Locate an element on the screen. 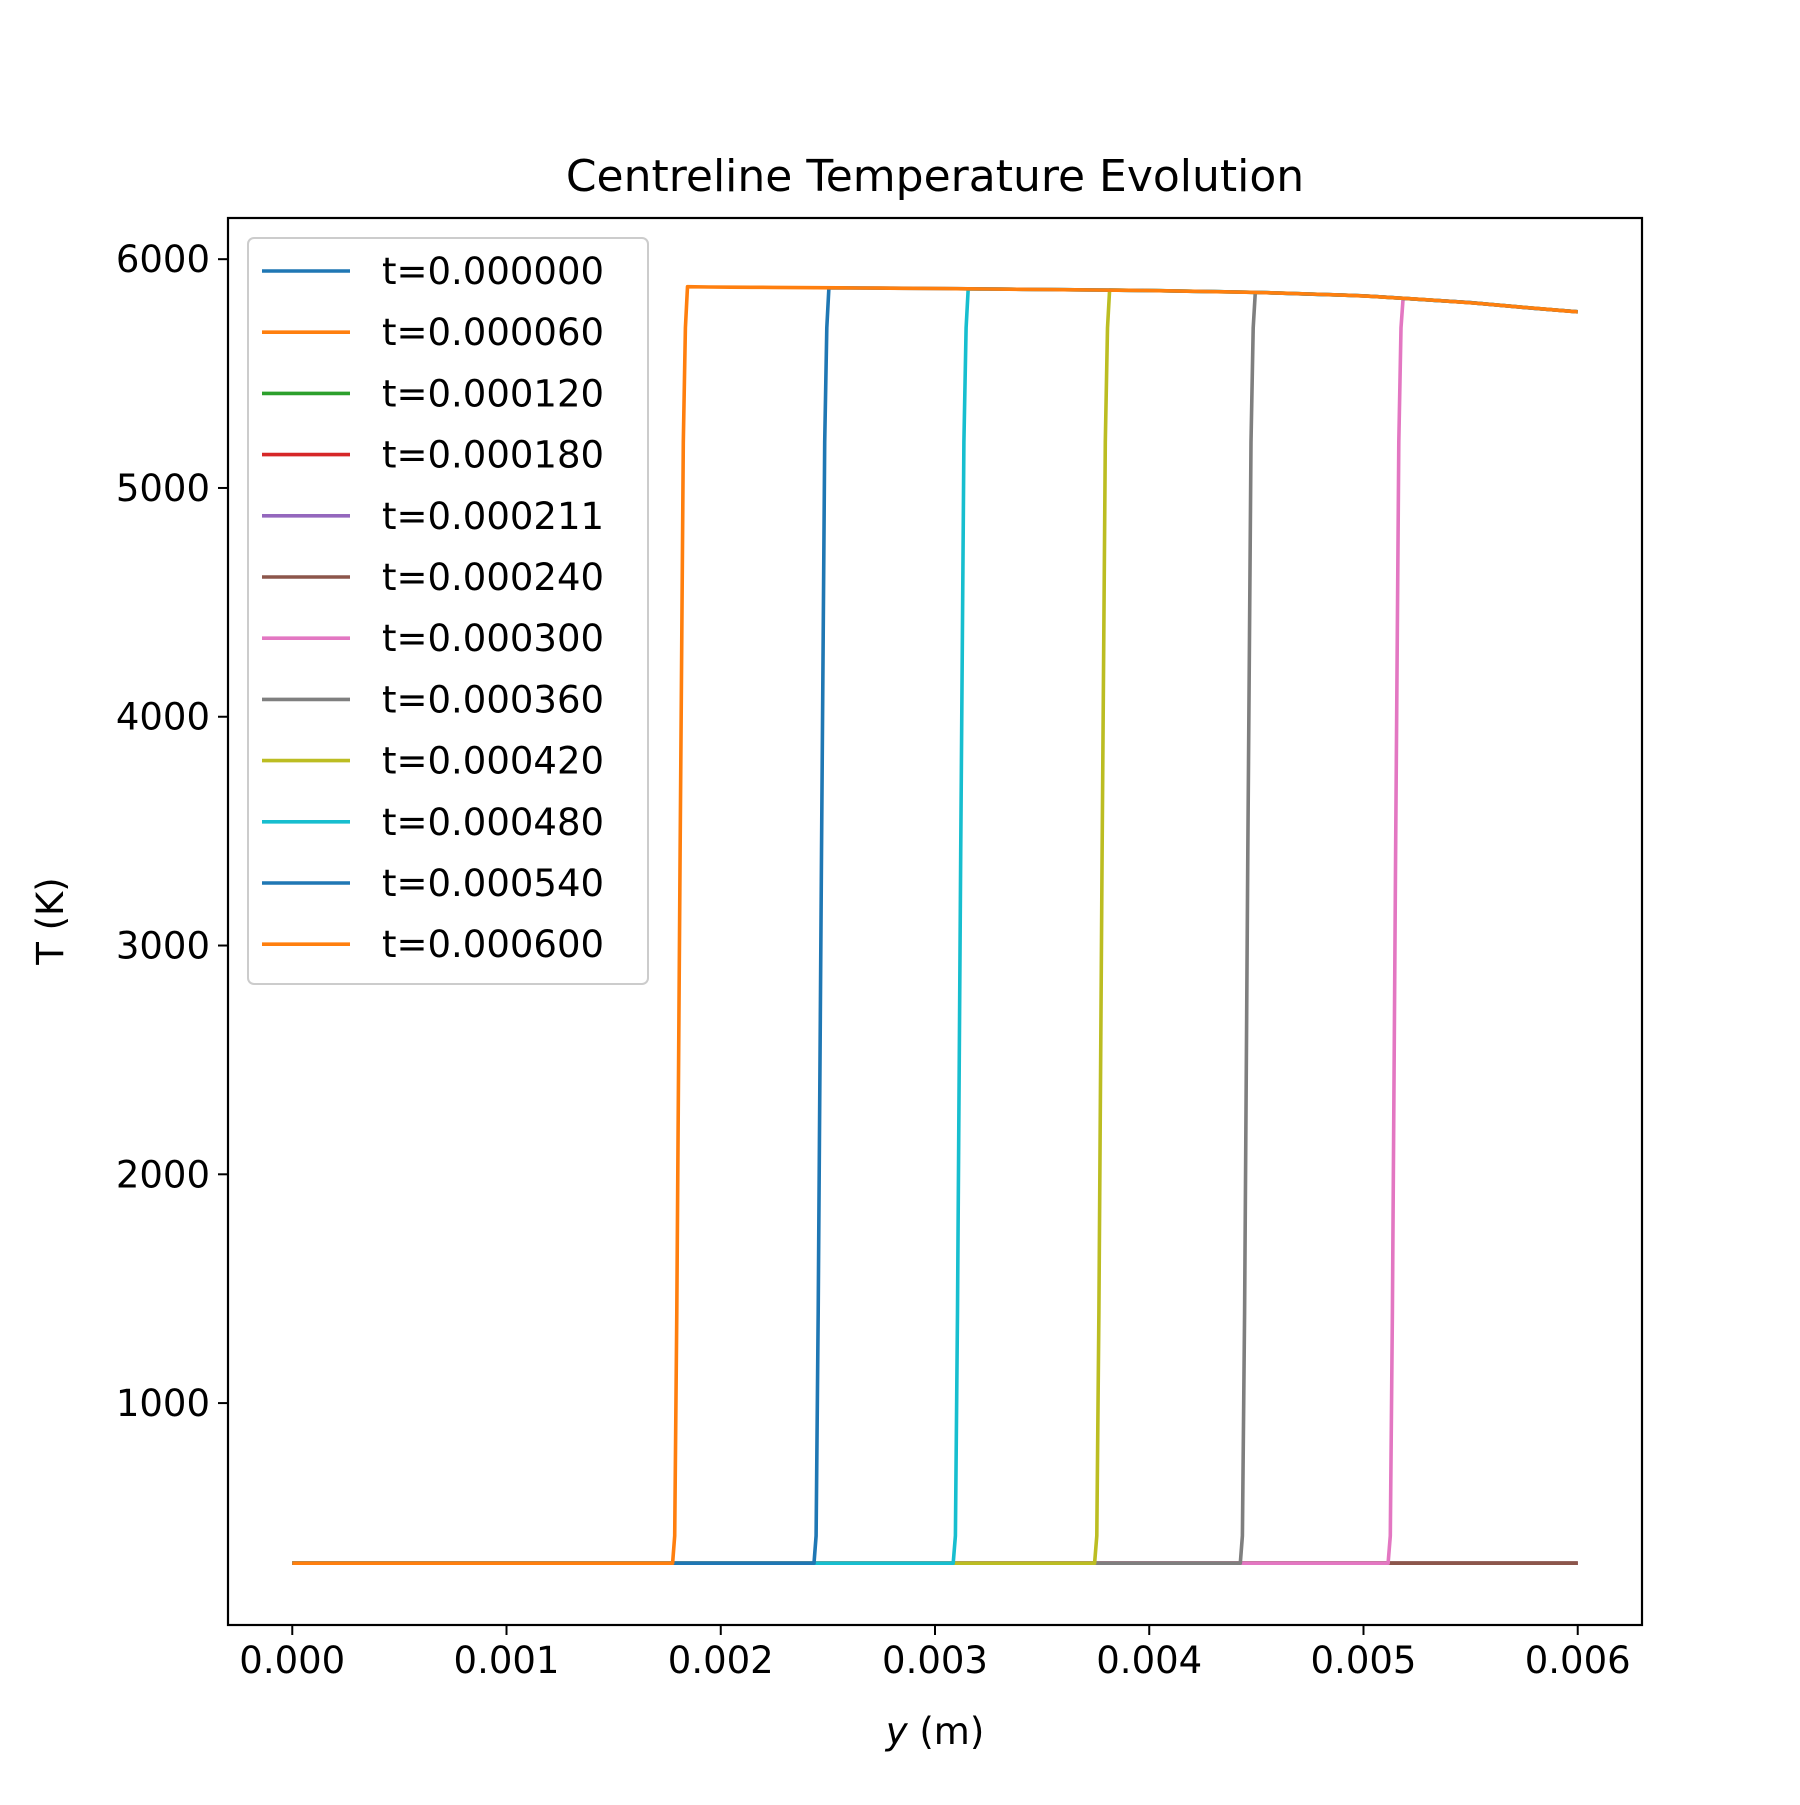 Image resolution: width=1800 pixels, height=1805 pixels. legend-label: t=0.000000 is located at coordinates (493, 271).